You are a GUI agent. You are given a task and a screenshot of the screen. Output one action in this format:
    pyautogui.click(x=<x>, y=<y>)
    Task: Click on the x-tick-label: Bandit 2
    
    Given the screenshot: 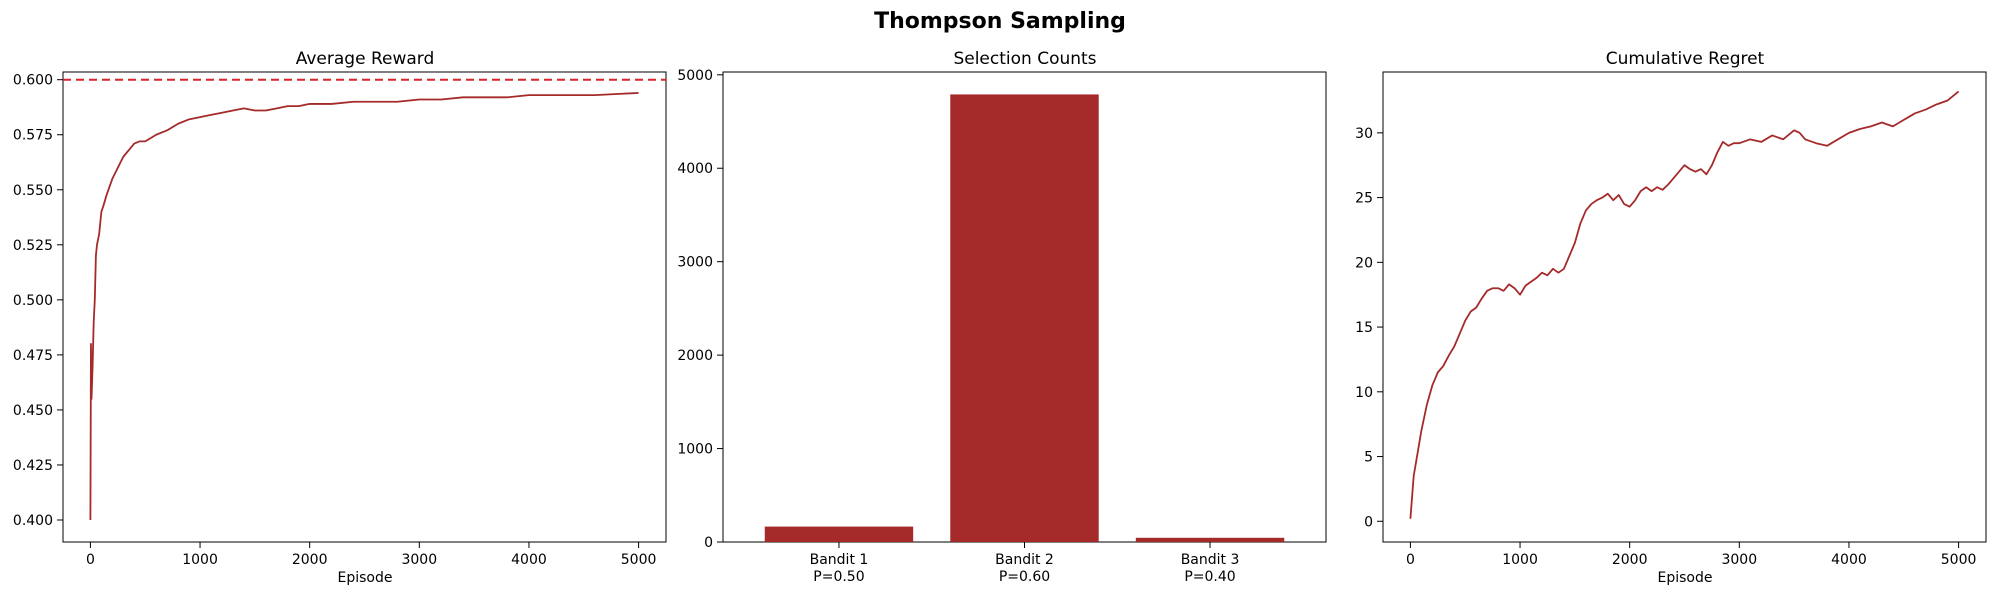 What is the action you would take?
    pyautogui.click(x=1024, y=560)
    